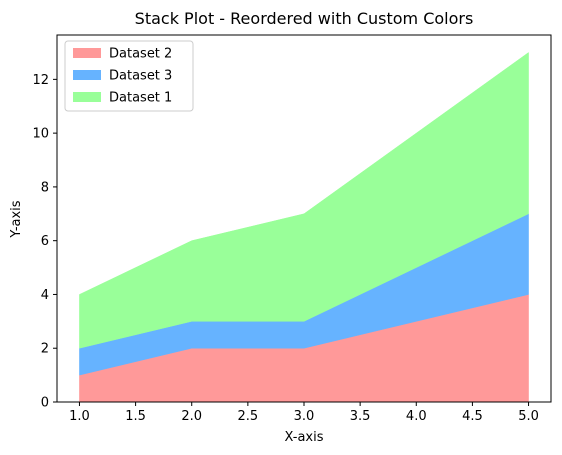 The height and width of the screenshot is (455, 562). I want to click on x-tick-label: 2.0, so click(191, 416).